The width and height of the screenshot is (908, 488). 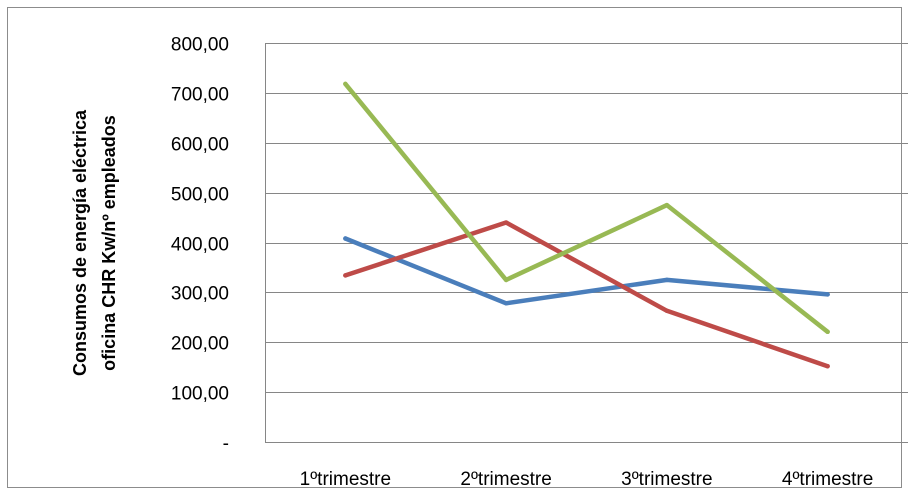 What do you see at coordinates (109, 243) in the screenshot?
I see `y-axis-label-line-2: oficina CHR Kw/nº empleados` at bounding box center [109, 243].